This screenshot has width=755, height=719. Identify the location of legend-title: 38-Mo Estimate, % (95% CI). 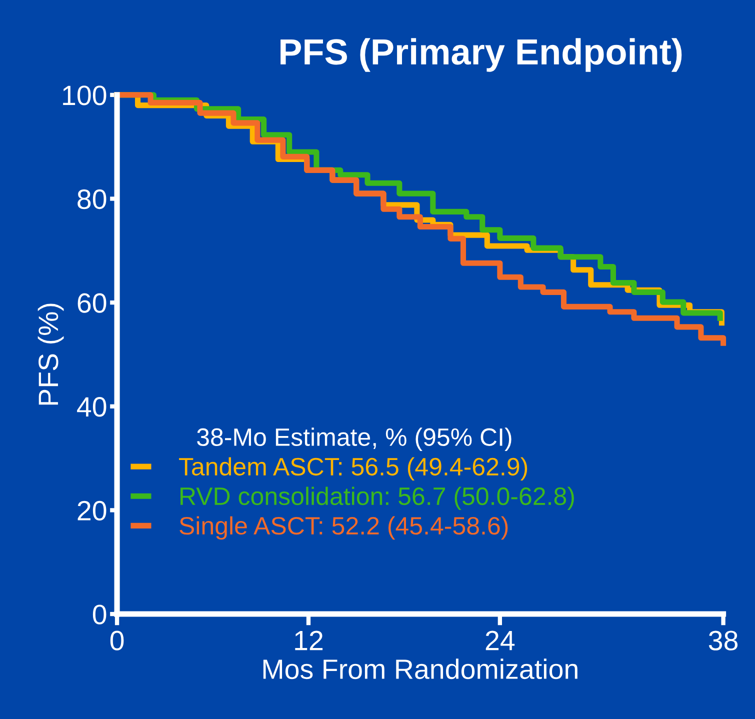
(354, 439).